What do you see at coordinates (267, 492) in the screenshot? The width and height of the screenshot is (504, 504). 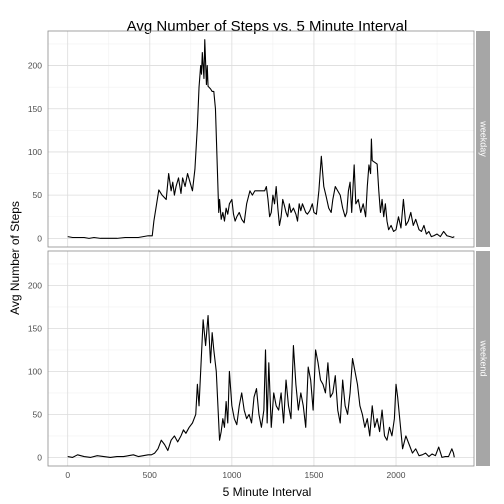 I see `x-axis-title: 5 Minute Interval` at bounding box center [267, 492].